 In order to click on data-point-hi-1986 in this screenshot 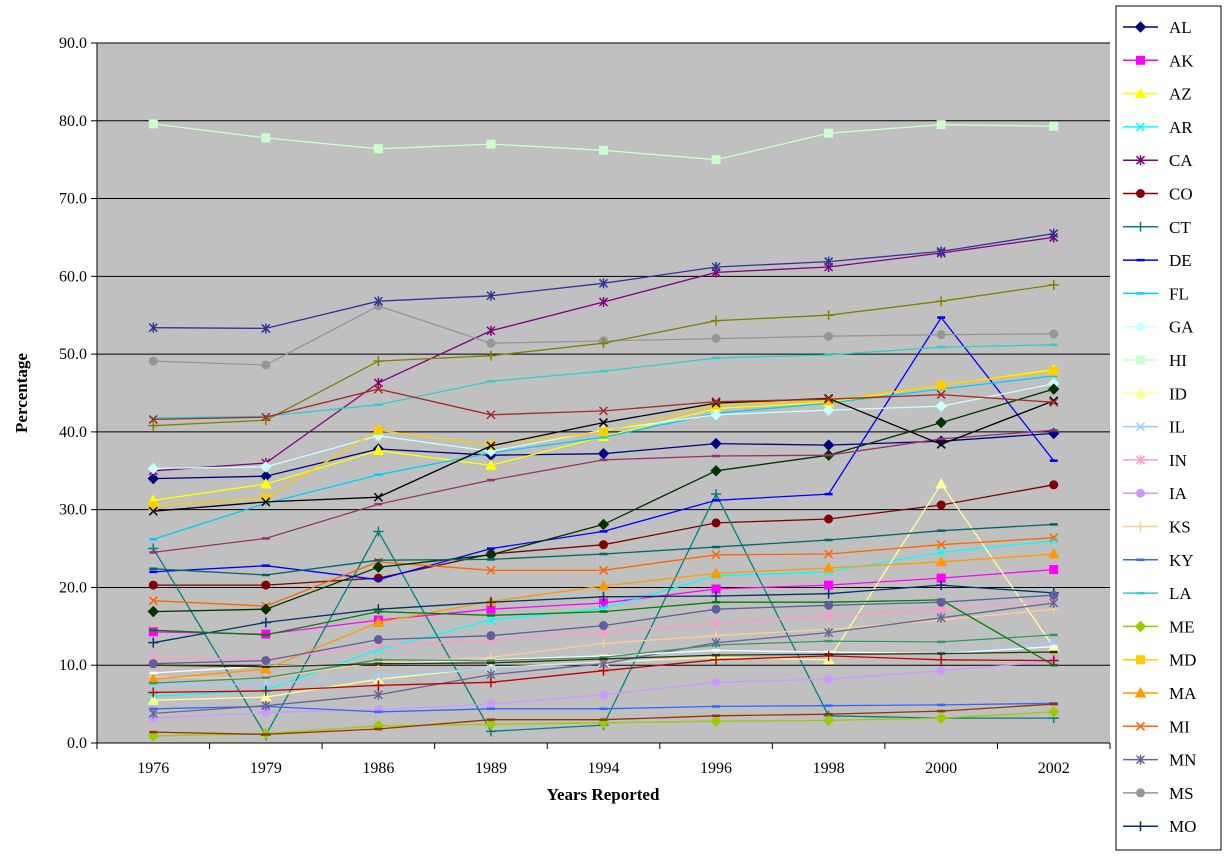, I will do `click(378, 149)`.